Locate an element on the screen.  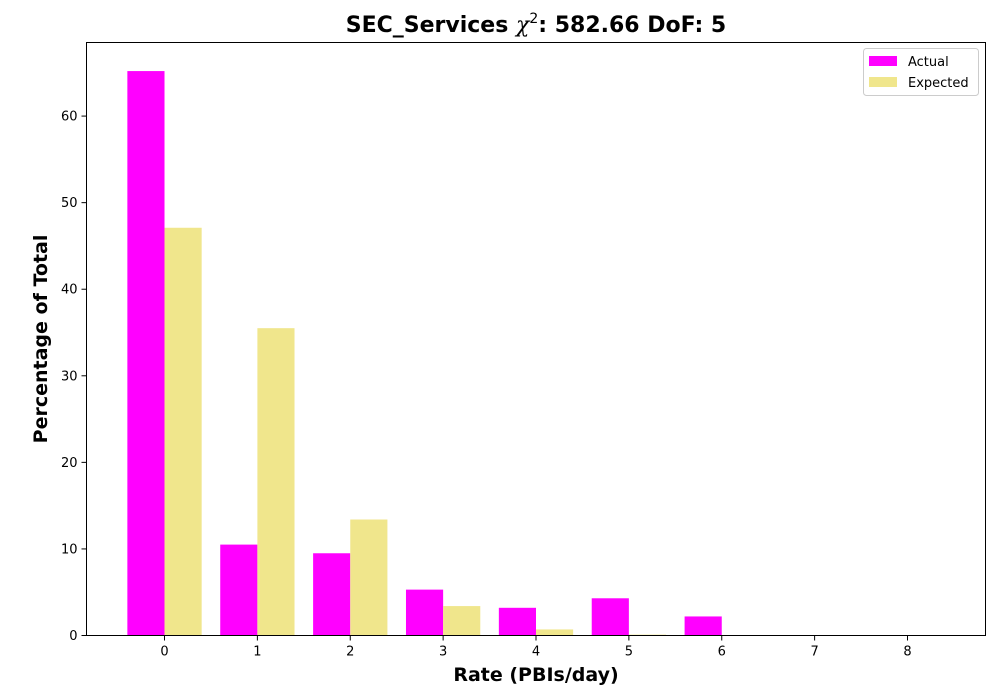
x-tick-label: 0 is located at coordinates (164, 652).